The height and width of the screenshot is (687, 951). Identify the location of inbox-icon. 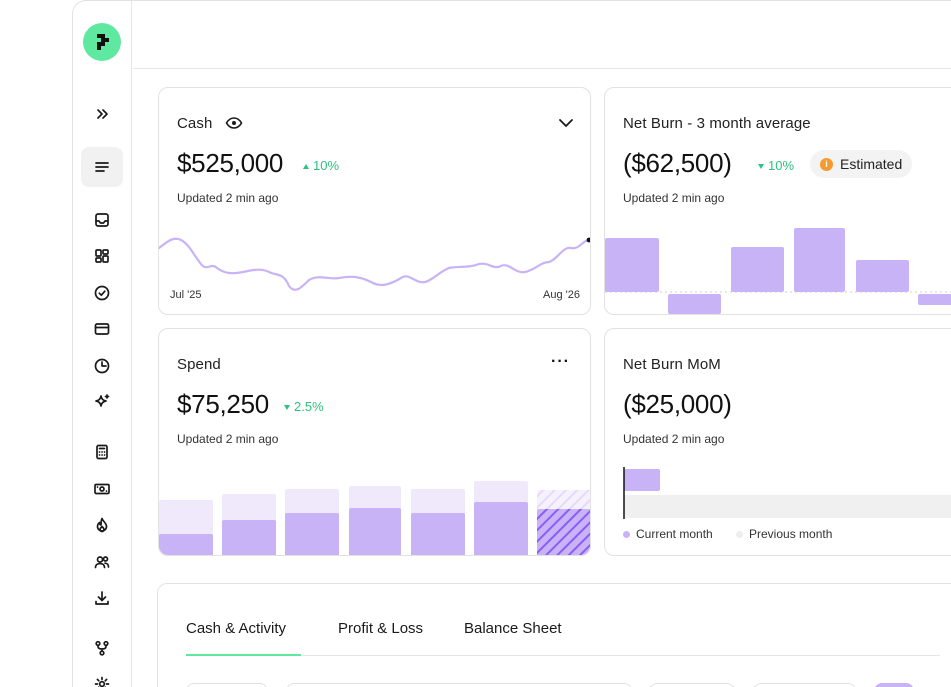
(102, 220).